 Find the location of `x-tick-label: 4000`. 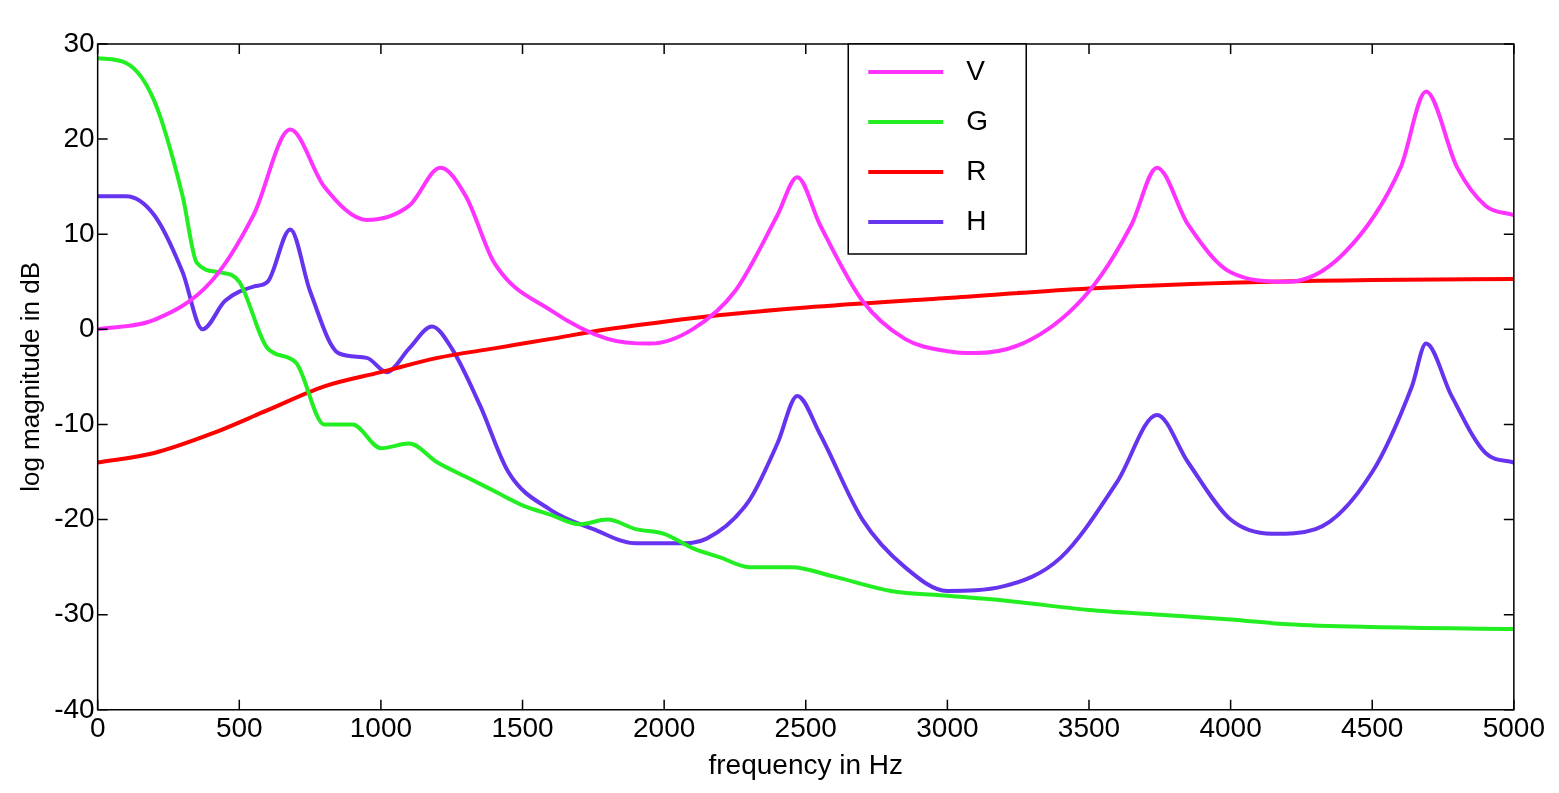

x-tick-label: 4000 is located at coordinates (1230, 728).